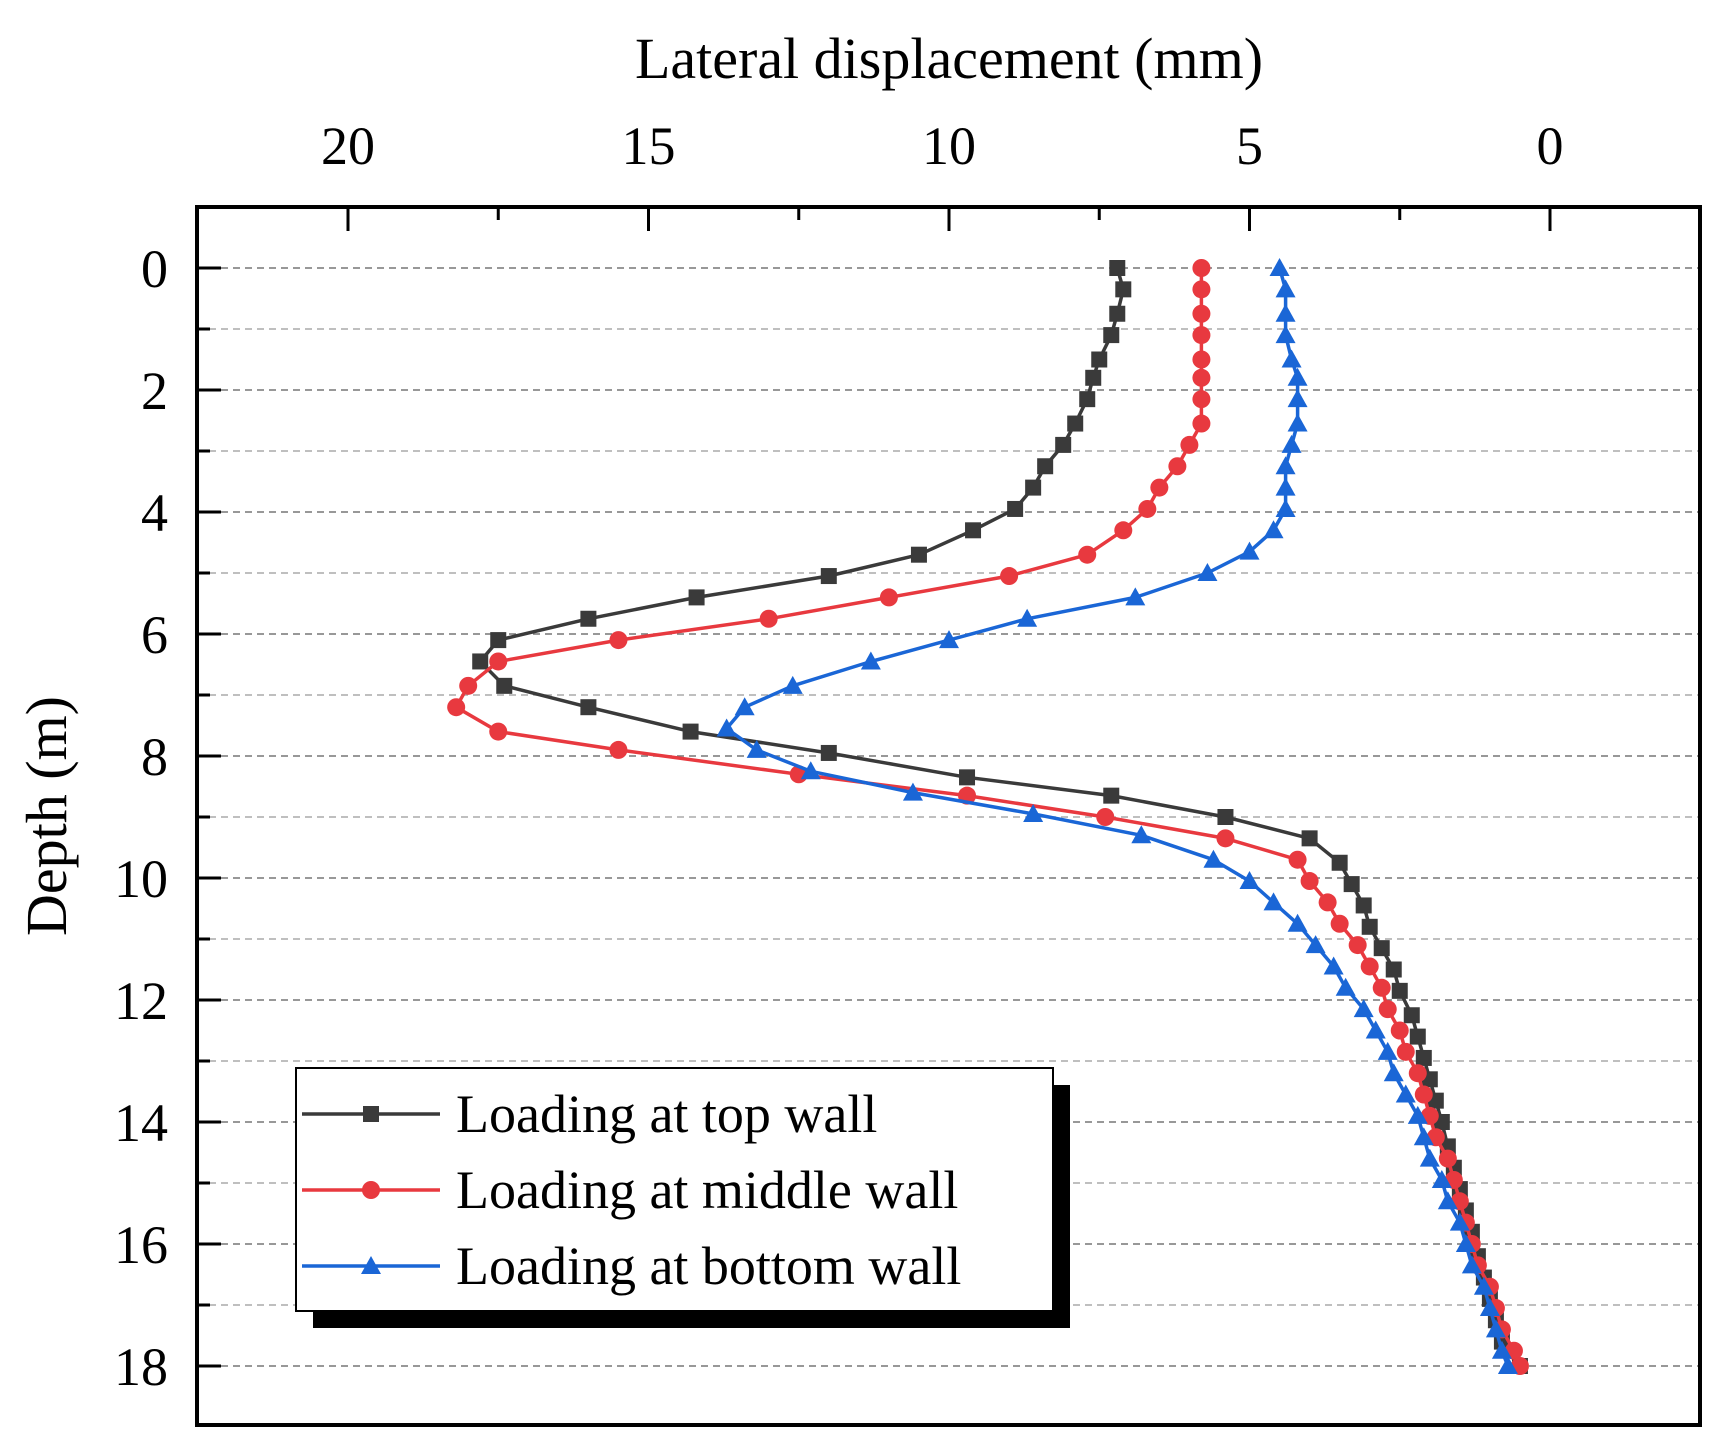  I want to click on y-tick-label: 12, so click(141, 1001).